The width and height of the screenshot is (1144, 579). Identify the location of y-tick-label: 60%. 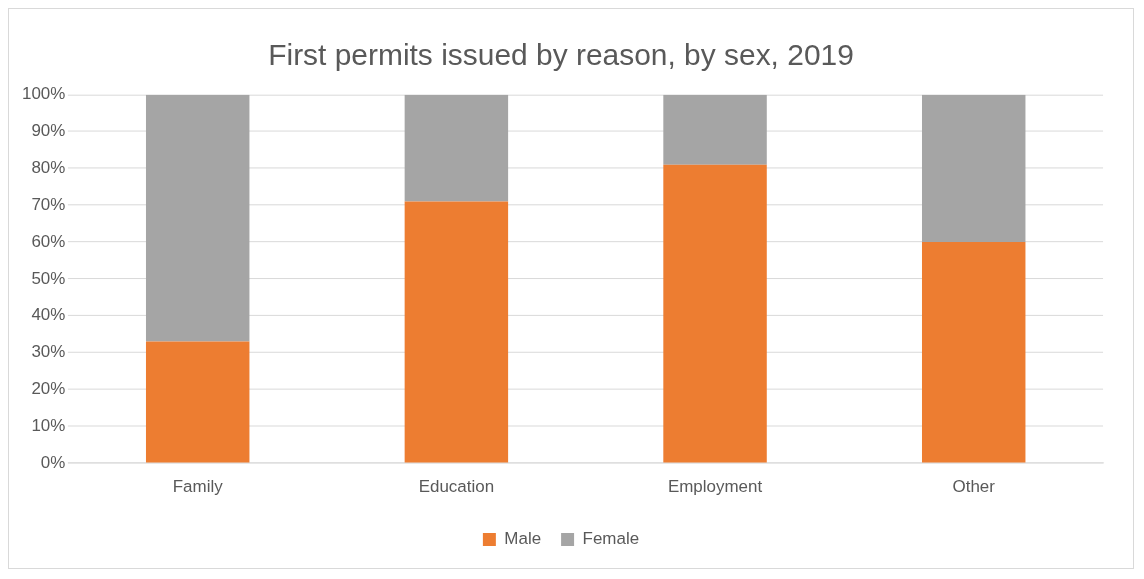
(48, 241).